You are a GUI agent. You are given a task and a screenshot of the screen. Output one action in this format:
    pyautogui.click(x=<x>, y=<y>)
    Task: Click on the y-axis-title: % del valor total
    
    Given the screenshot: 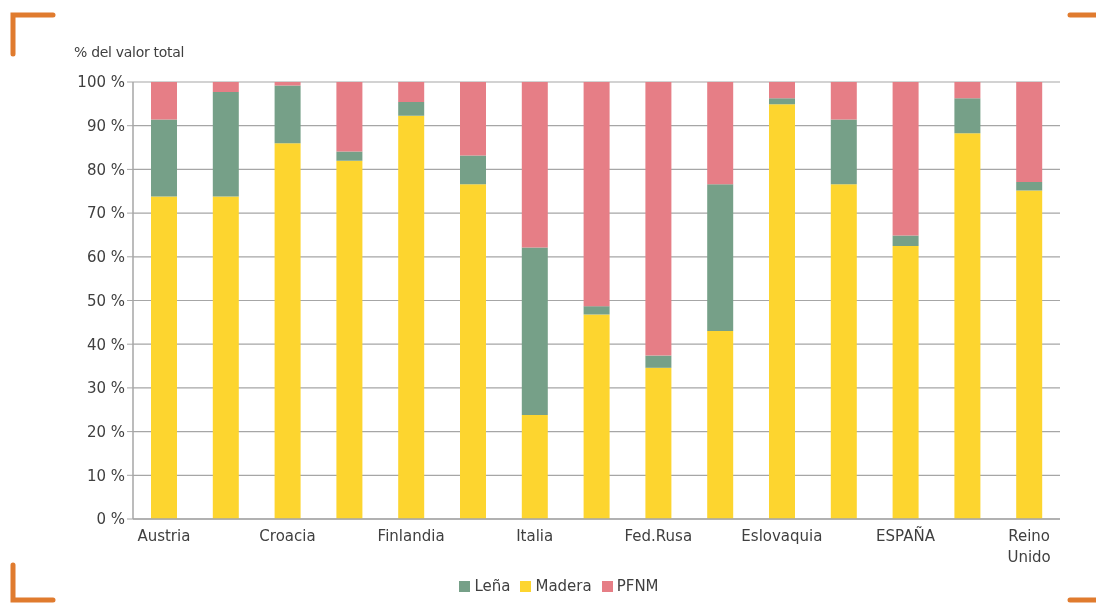 What is the action you would take?
    pyautogui.click(x=129, y=52)
    